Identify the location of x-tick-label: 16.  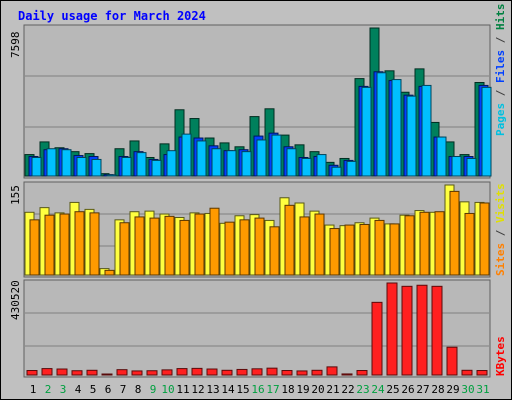
(257, 389).